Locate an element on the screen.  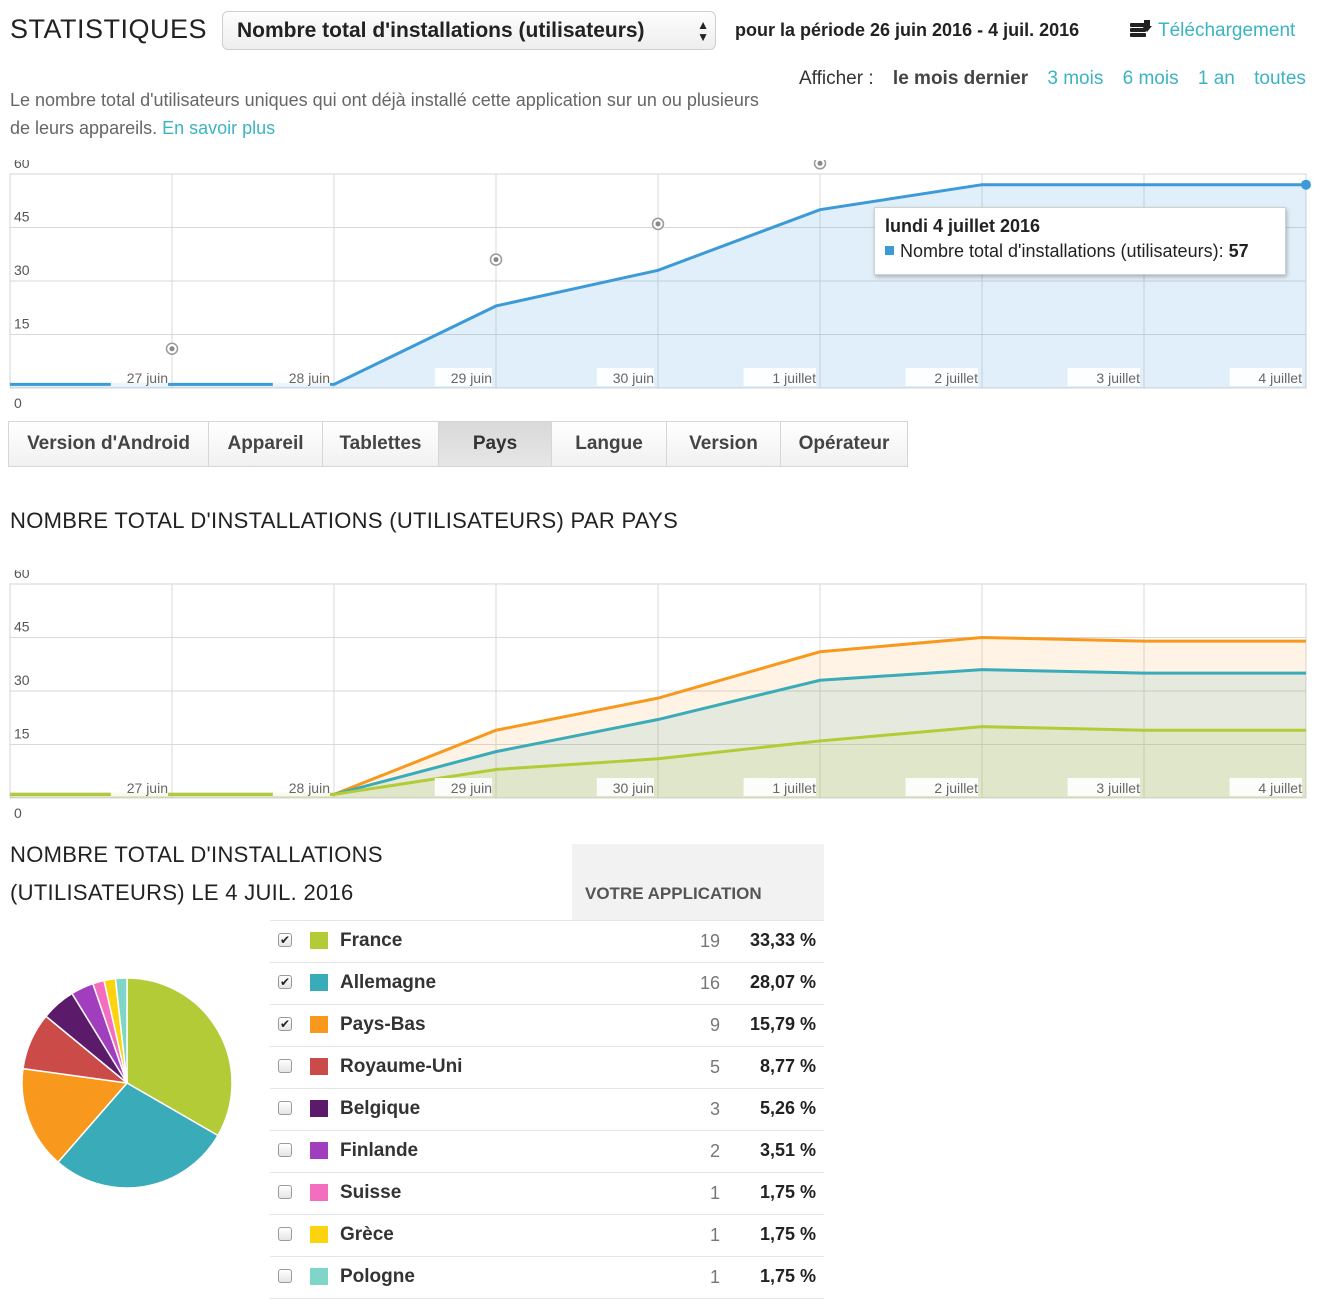
learn-more-link: En savoir plus is located at coordinates (219, 128).